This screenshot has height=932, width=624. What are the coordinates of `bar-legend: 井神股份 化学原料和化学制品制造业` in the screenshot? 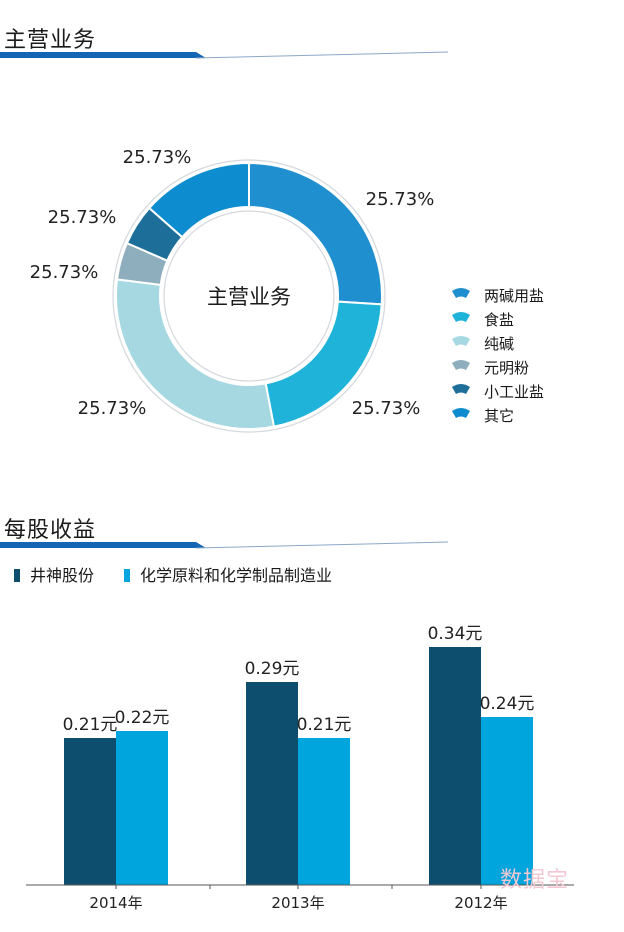 It's located at (173, 575).